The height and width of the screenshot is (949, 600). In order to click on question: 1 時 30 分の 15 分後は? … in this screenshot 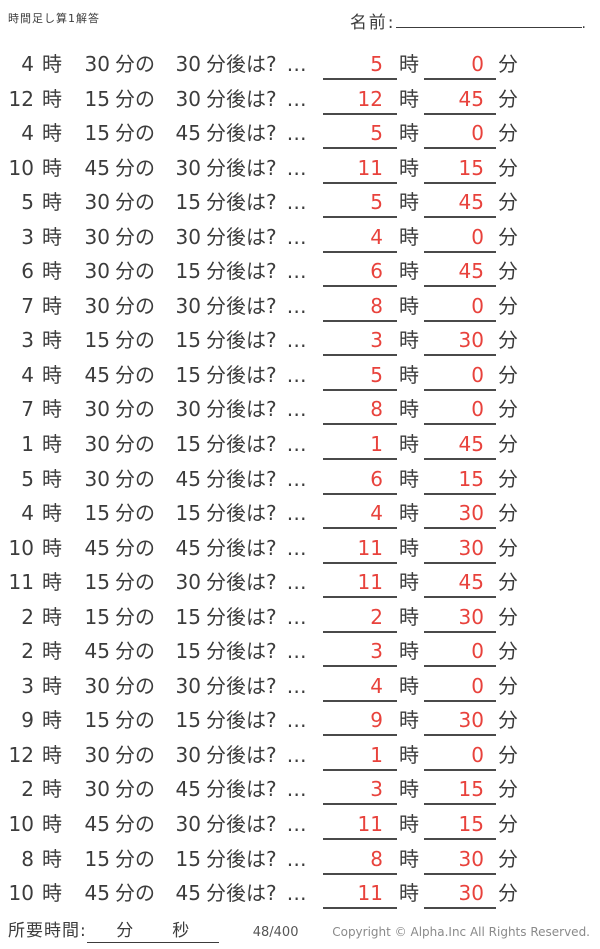, I will do `click(161, 442)`.